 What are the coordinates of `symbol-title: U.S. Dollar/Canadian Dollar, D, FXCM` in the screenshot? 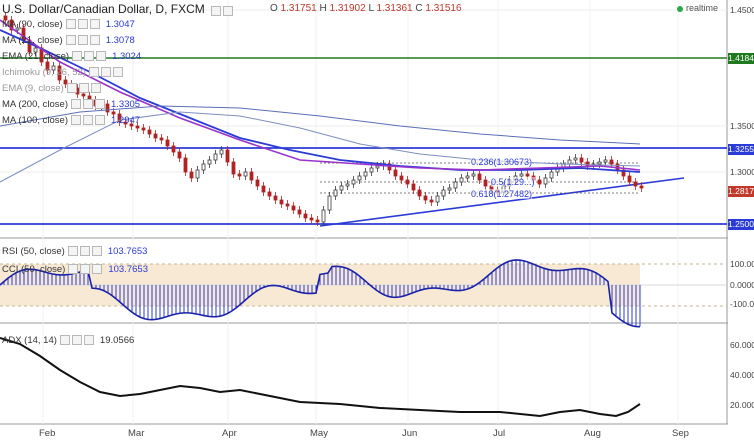 It's located at (103, 9).